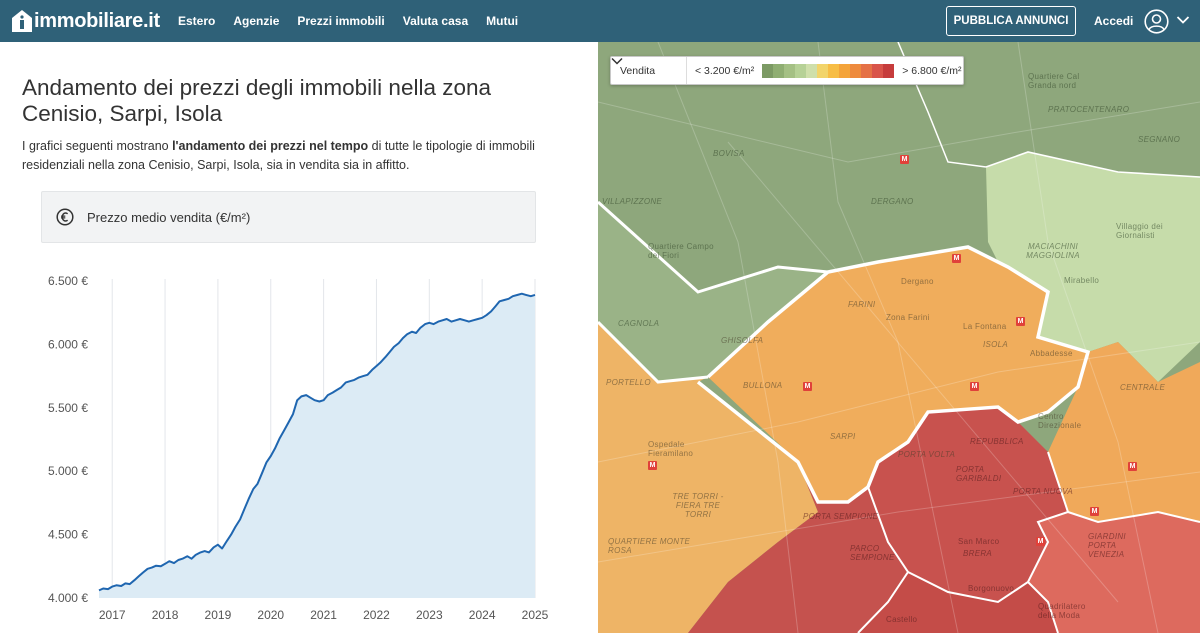  What do you see at coordinates (632, 201) in the screenshot?
I see `map-label: VILLAPIZZONE` at bounding box center [632, 201].